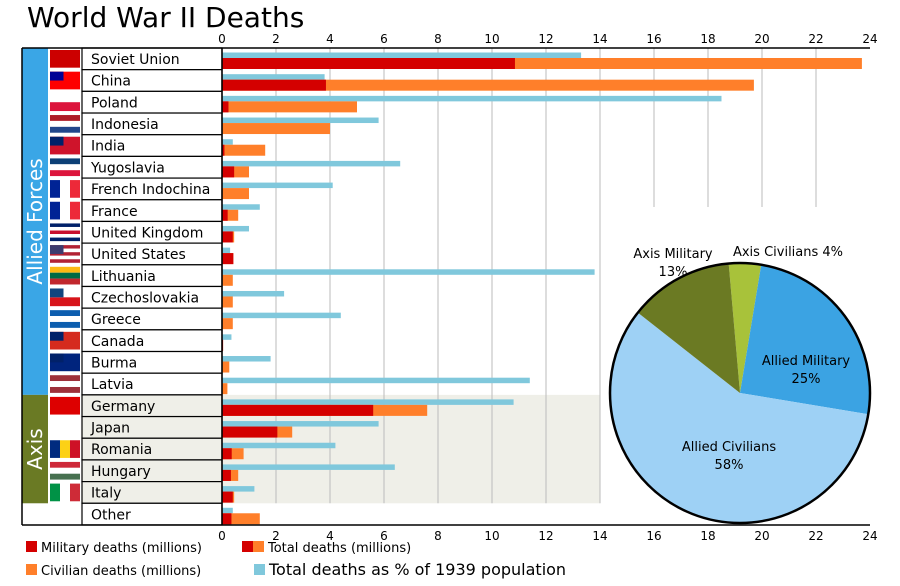 The width and height of the screenshot is (900, 586). What do you see at coordinates (330, 39) in the screenshot?
I see `x-tick-label-top: 4` at bounding box center [330, 39].